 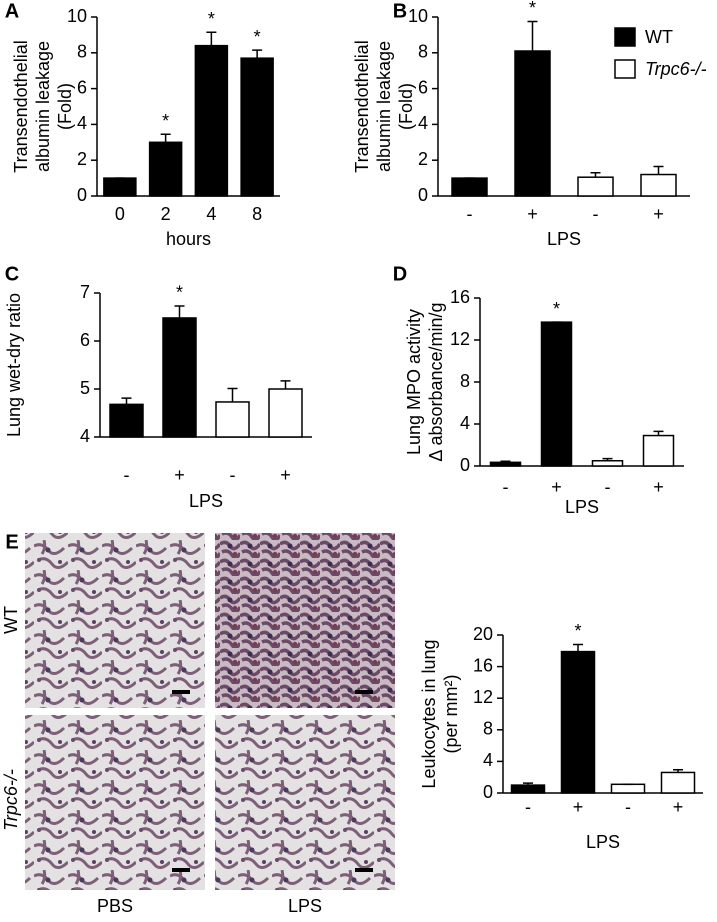 What do you see at coordinates (14, 365) in the screenshot?
I see `y-axis-label: Lung wet-dry ratio` at bounding box center [14, 365].